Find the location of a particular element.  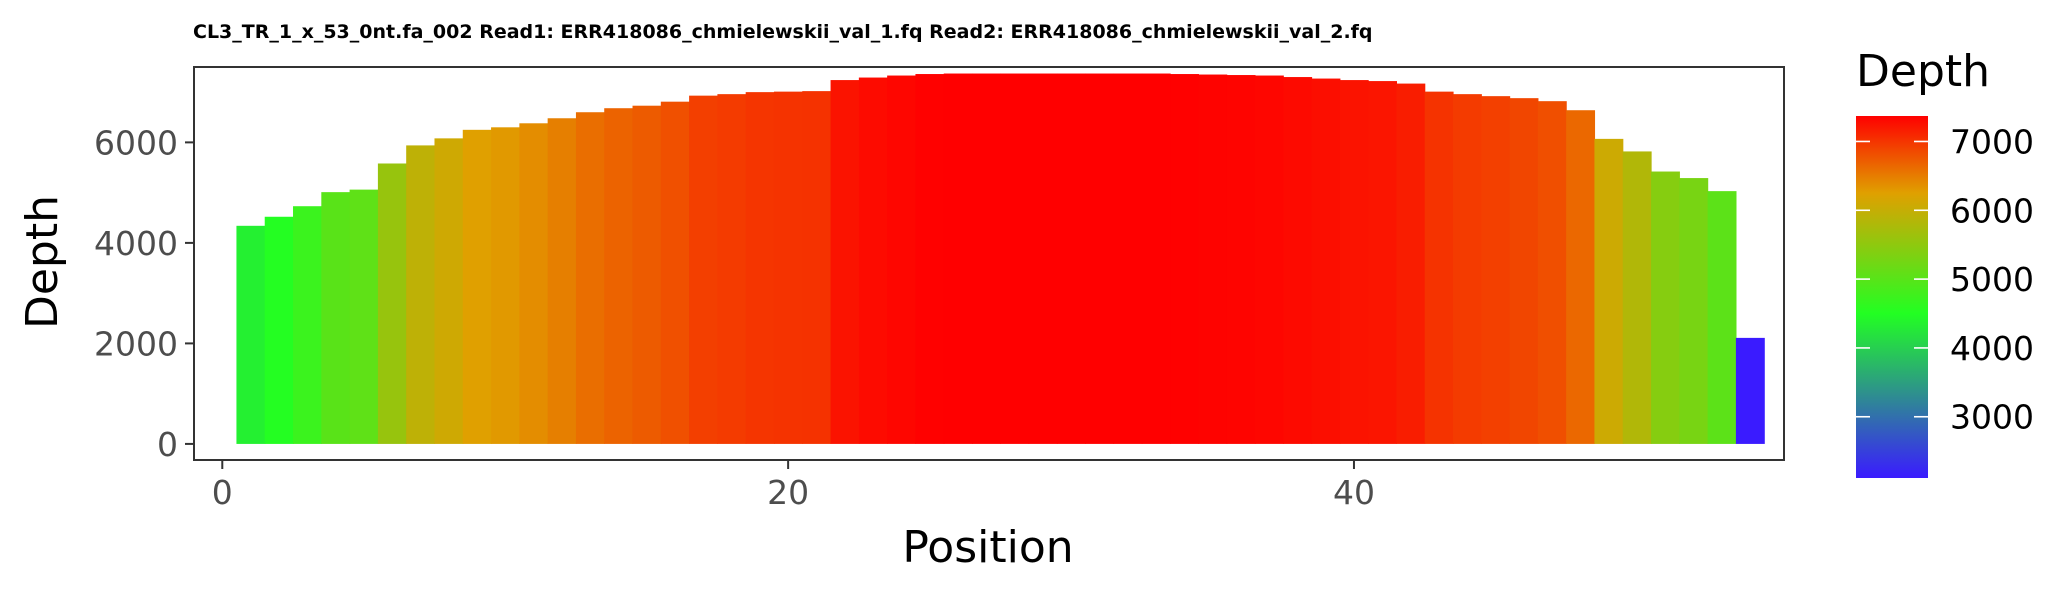

y-tick-label: 6000 is located at coordinates (136, 142).